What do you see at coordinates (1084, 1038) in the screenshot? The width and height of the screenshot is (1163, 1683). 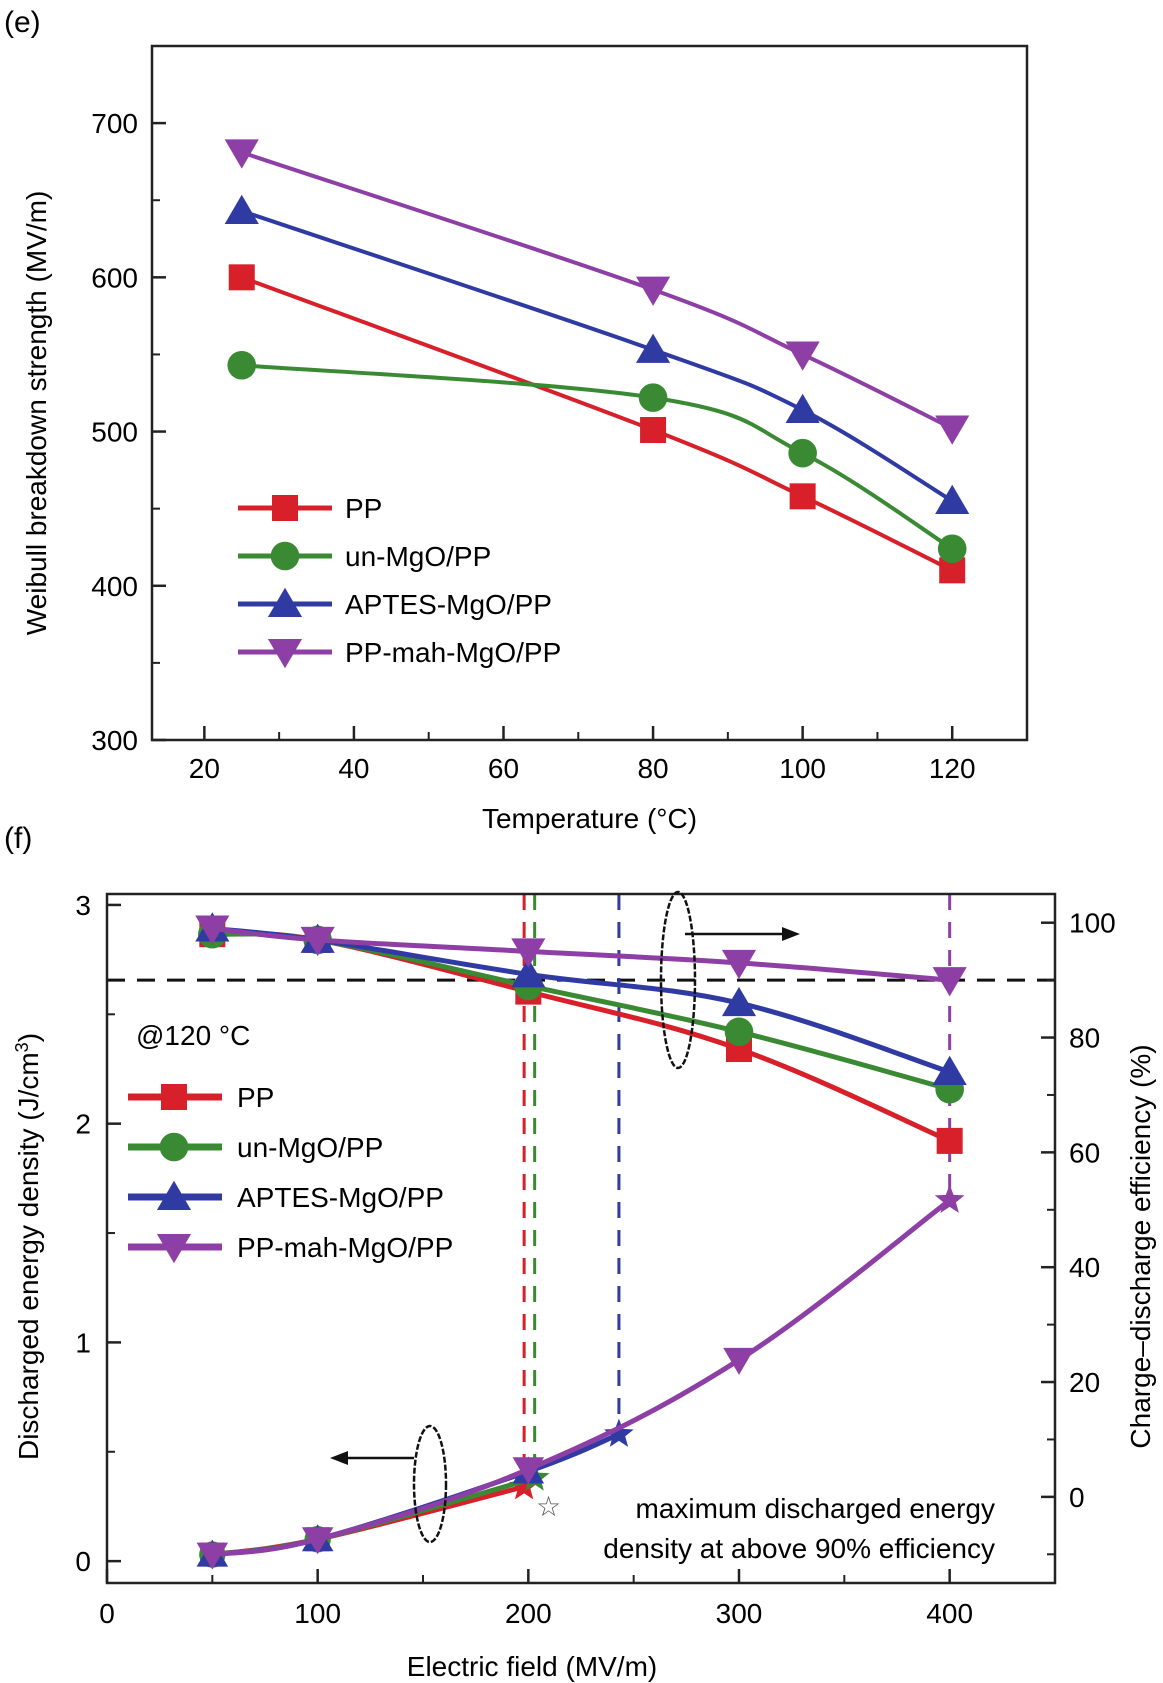 I see `right-y-tick-label: 80` at bounding box center [1084, 1038].